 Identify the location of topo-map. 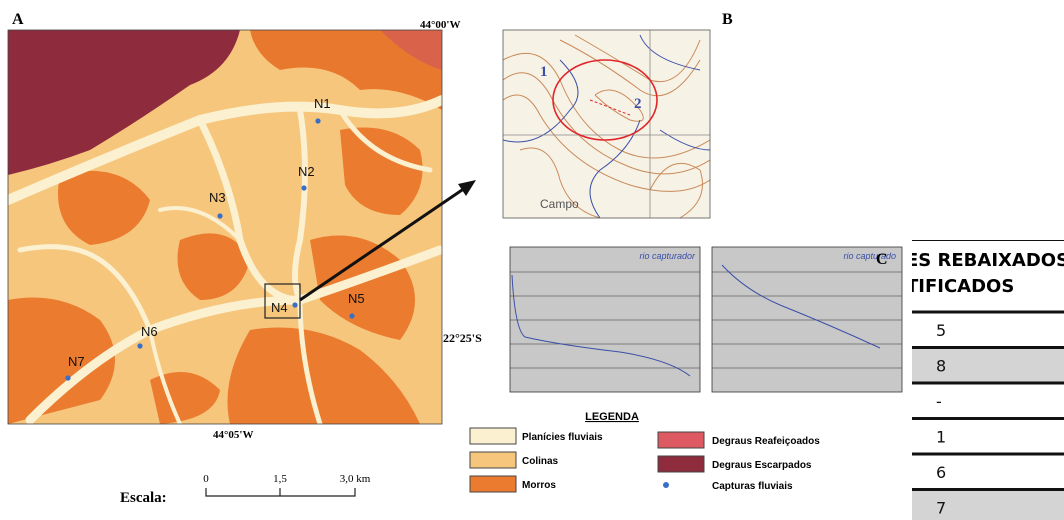
(606, 124).